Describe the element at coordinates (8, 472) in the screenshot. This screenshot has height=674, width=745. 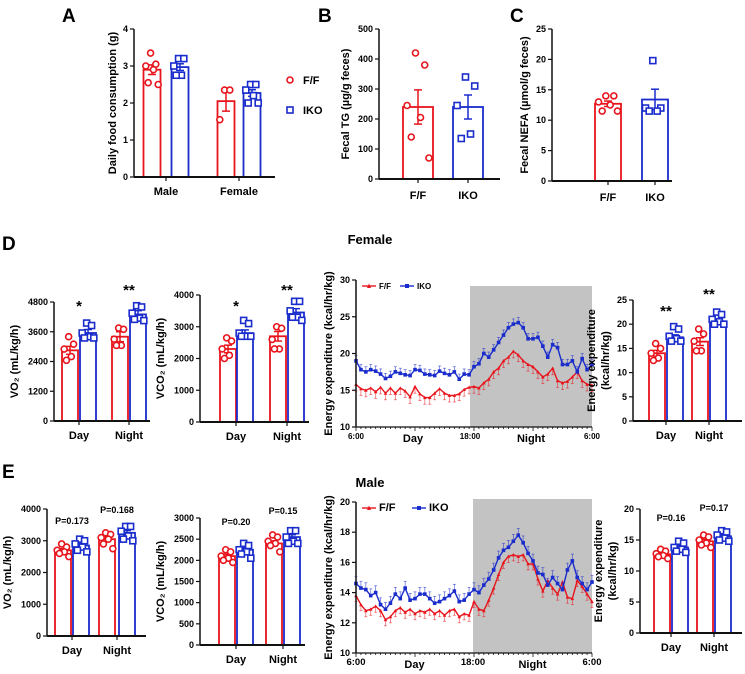
I see `panel-letter: E` at that location.